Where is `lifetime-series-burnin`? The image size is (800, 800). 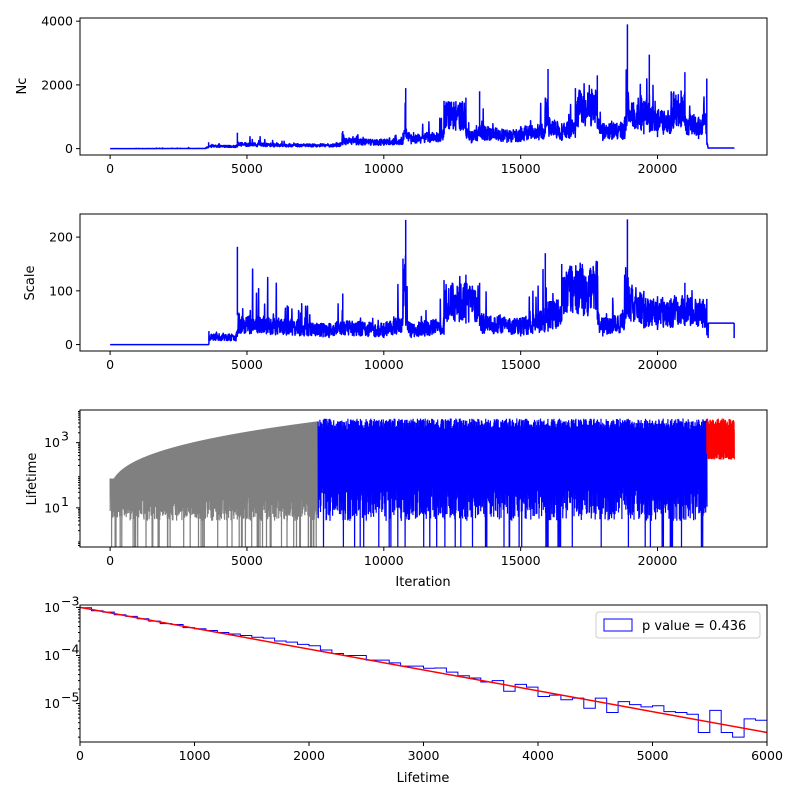 lifetime-series-burnin is located at coordinates (214, 484).